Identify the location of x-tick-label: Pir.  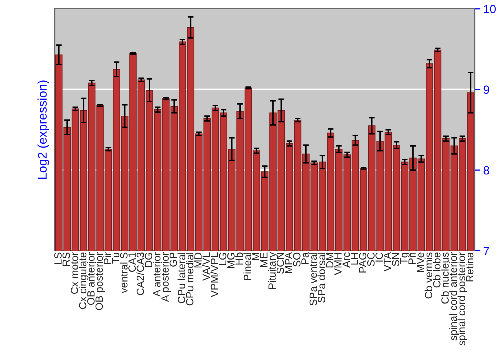
(108, 258).